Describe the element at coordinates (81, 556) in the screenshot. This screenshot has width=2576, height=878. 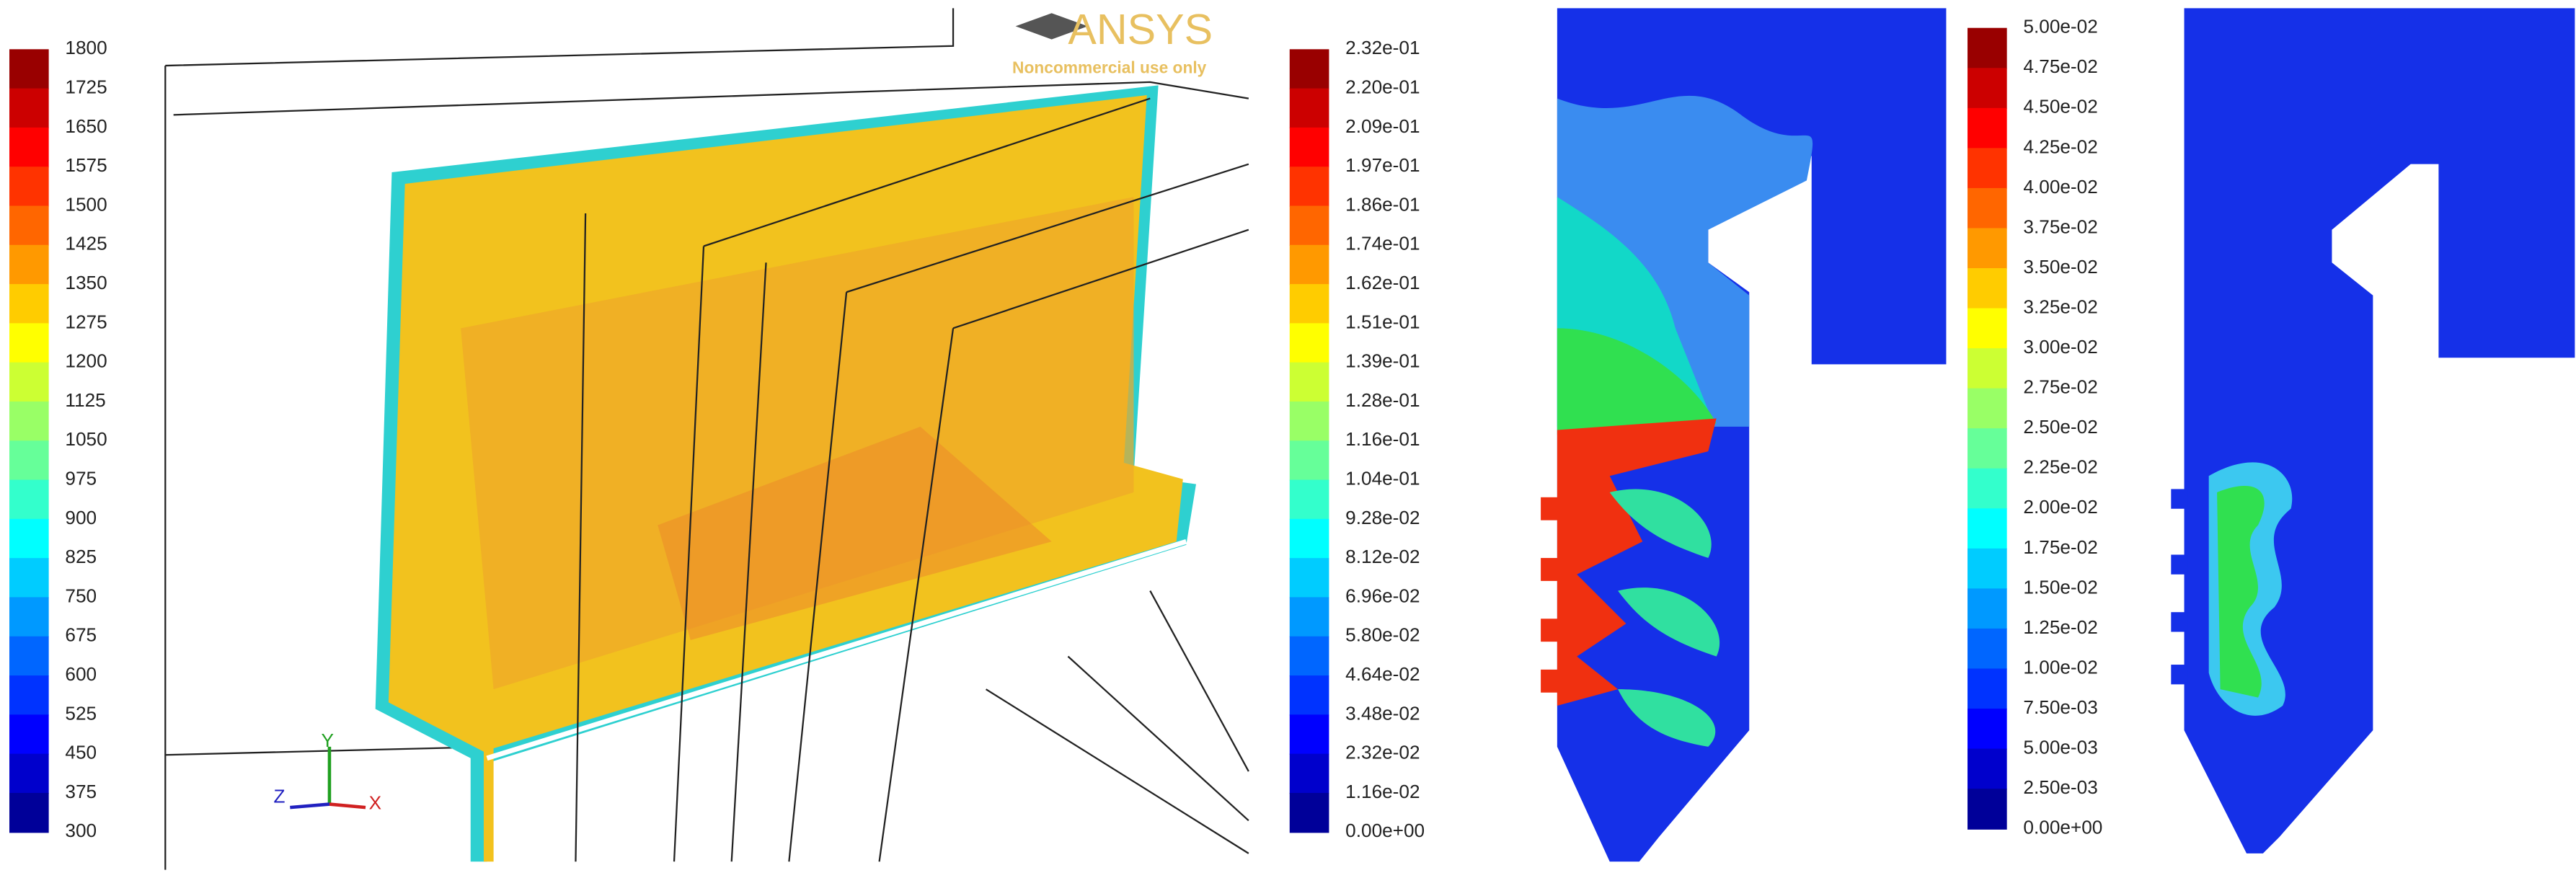
I see `colorbar-label: 825` at that location.